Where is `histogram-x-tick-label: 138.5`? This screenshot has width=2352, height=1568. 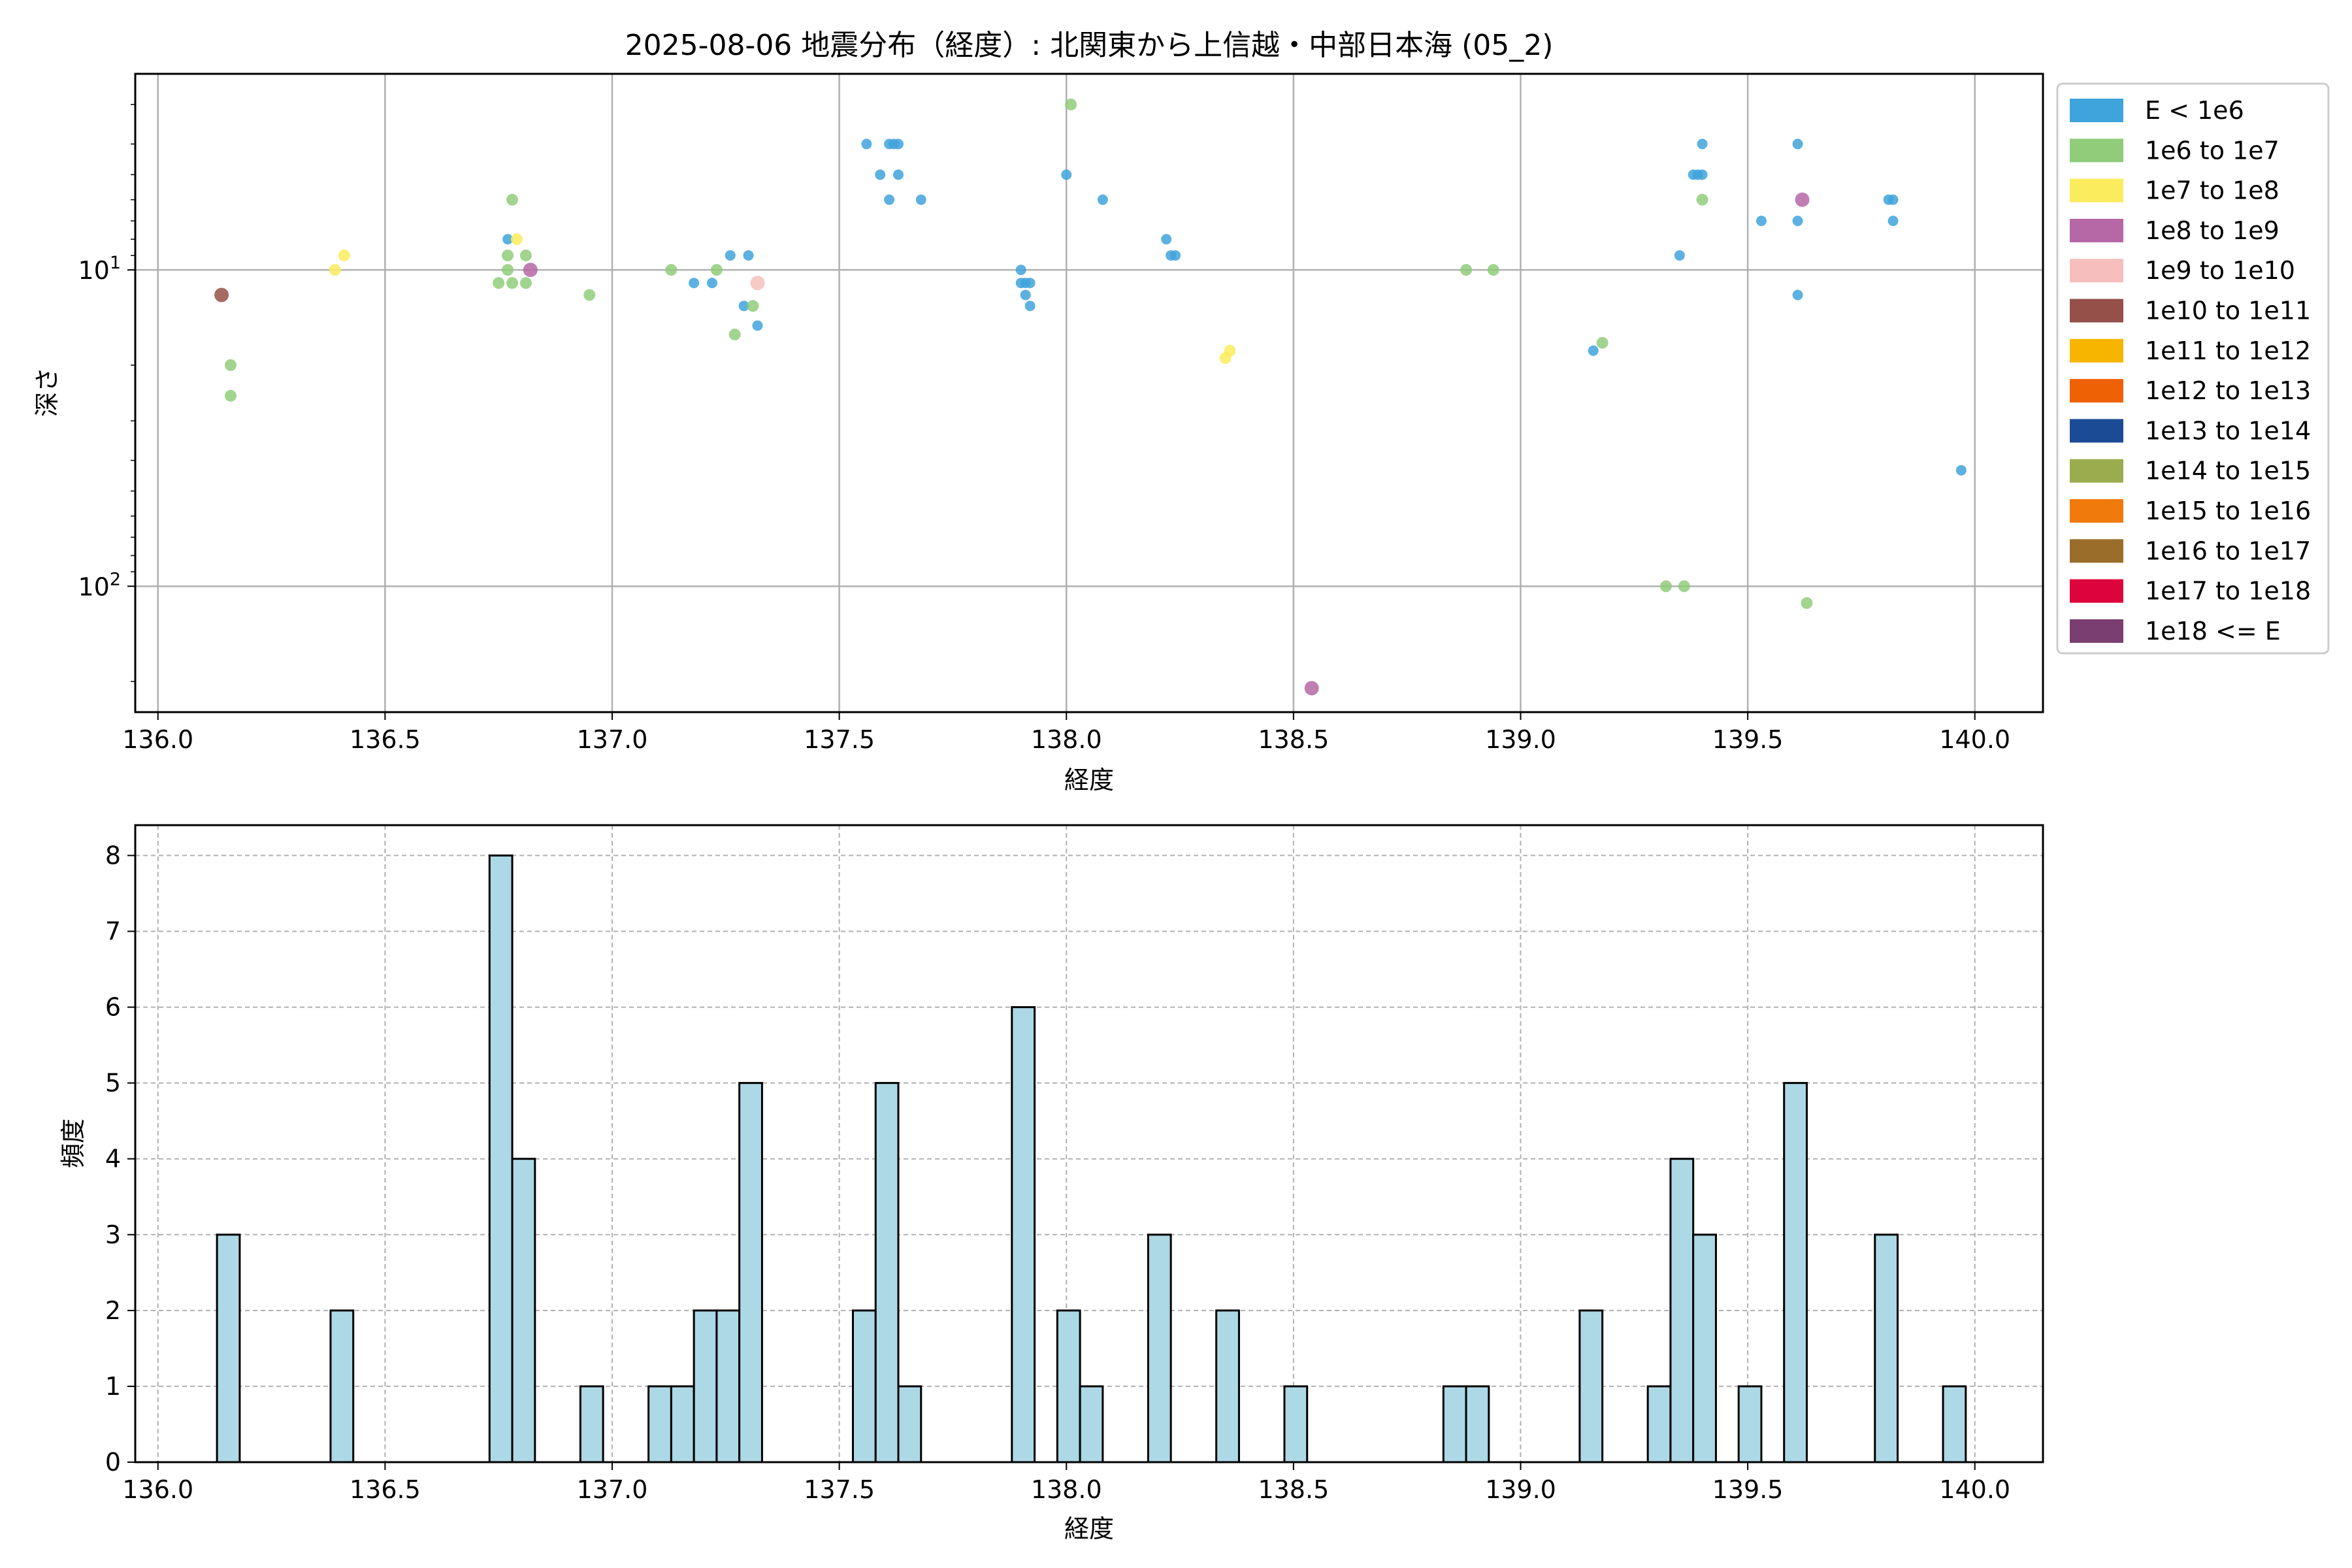 histogram-x-tick-label: 138.5 is located at coordinates (1293, 1489).